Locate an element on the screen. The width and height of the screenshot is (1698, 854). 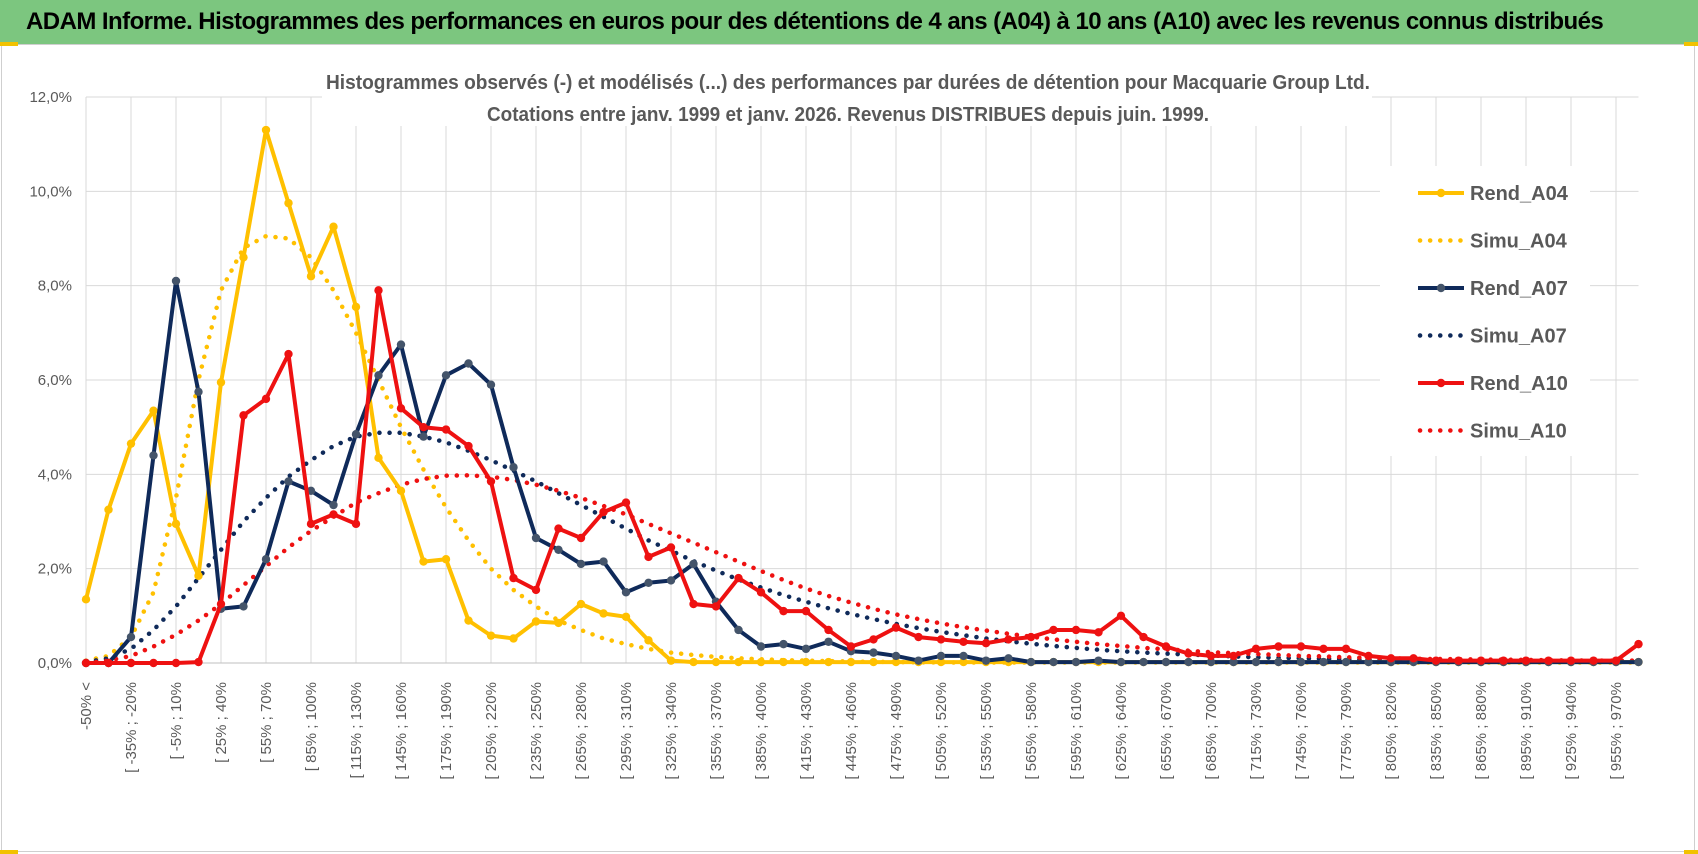
legend-marker-rend-a10 is located at coordinates (1441, 383).